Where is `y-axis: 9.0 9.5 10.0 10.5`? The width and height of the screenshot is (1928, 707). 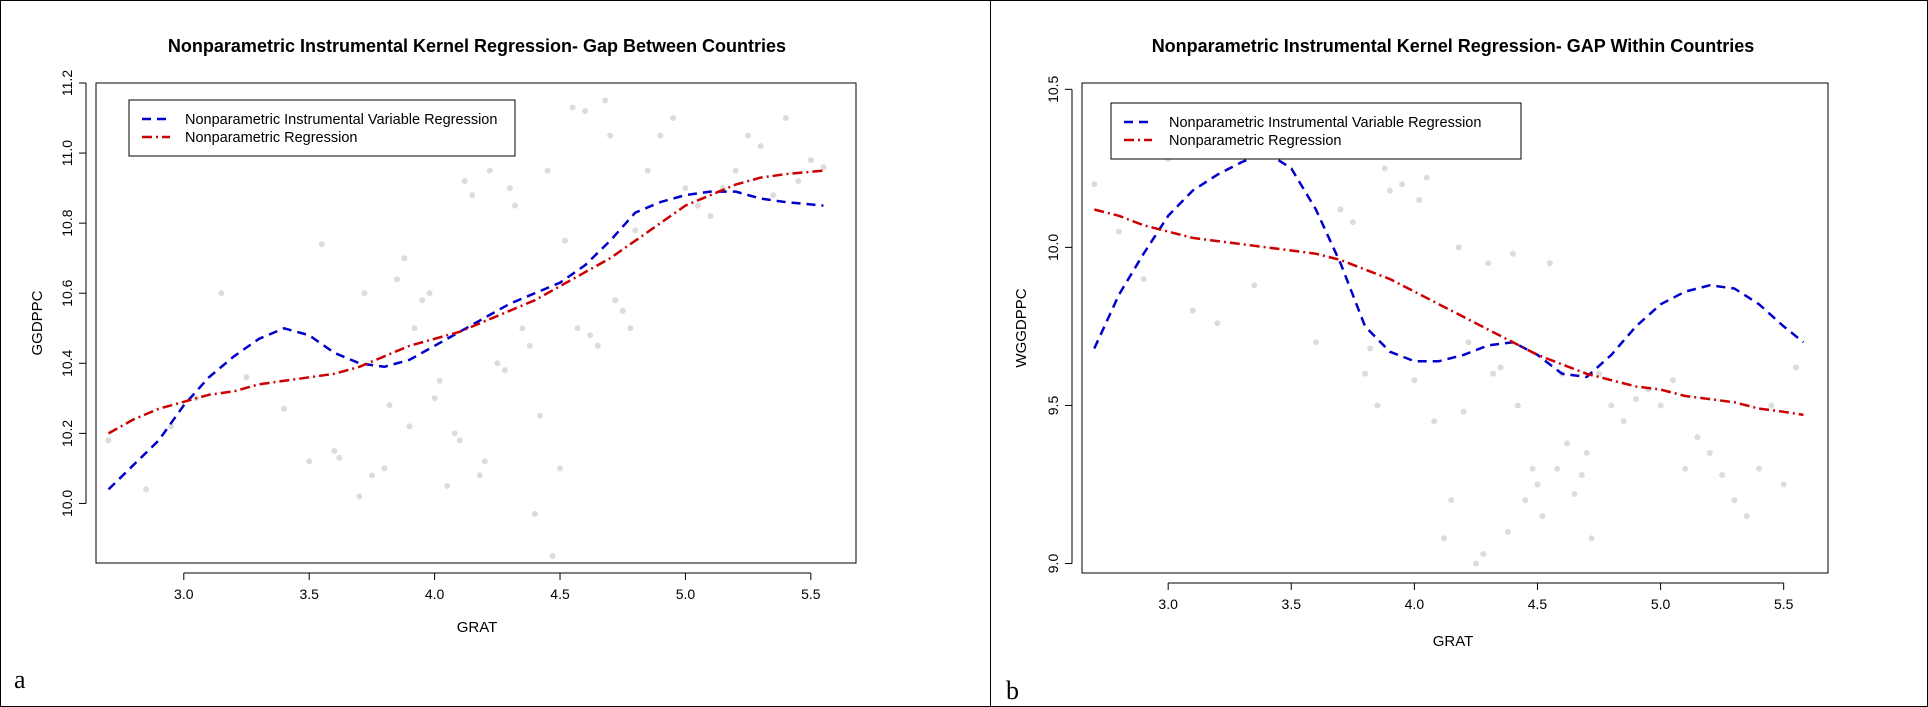 y-axis: 9.0 9.5 10.0 10.5 is located at coordinates (1059, 324).